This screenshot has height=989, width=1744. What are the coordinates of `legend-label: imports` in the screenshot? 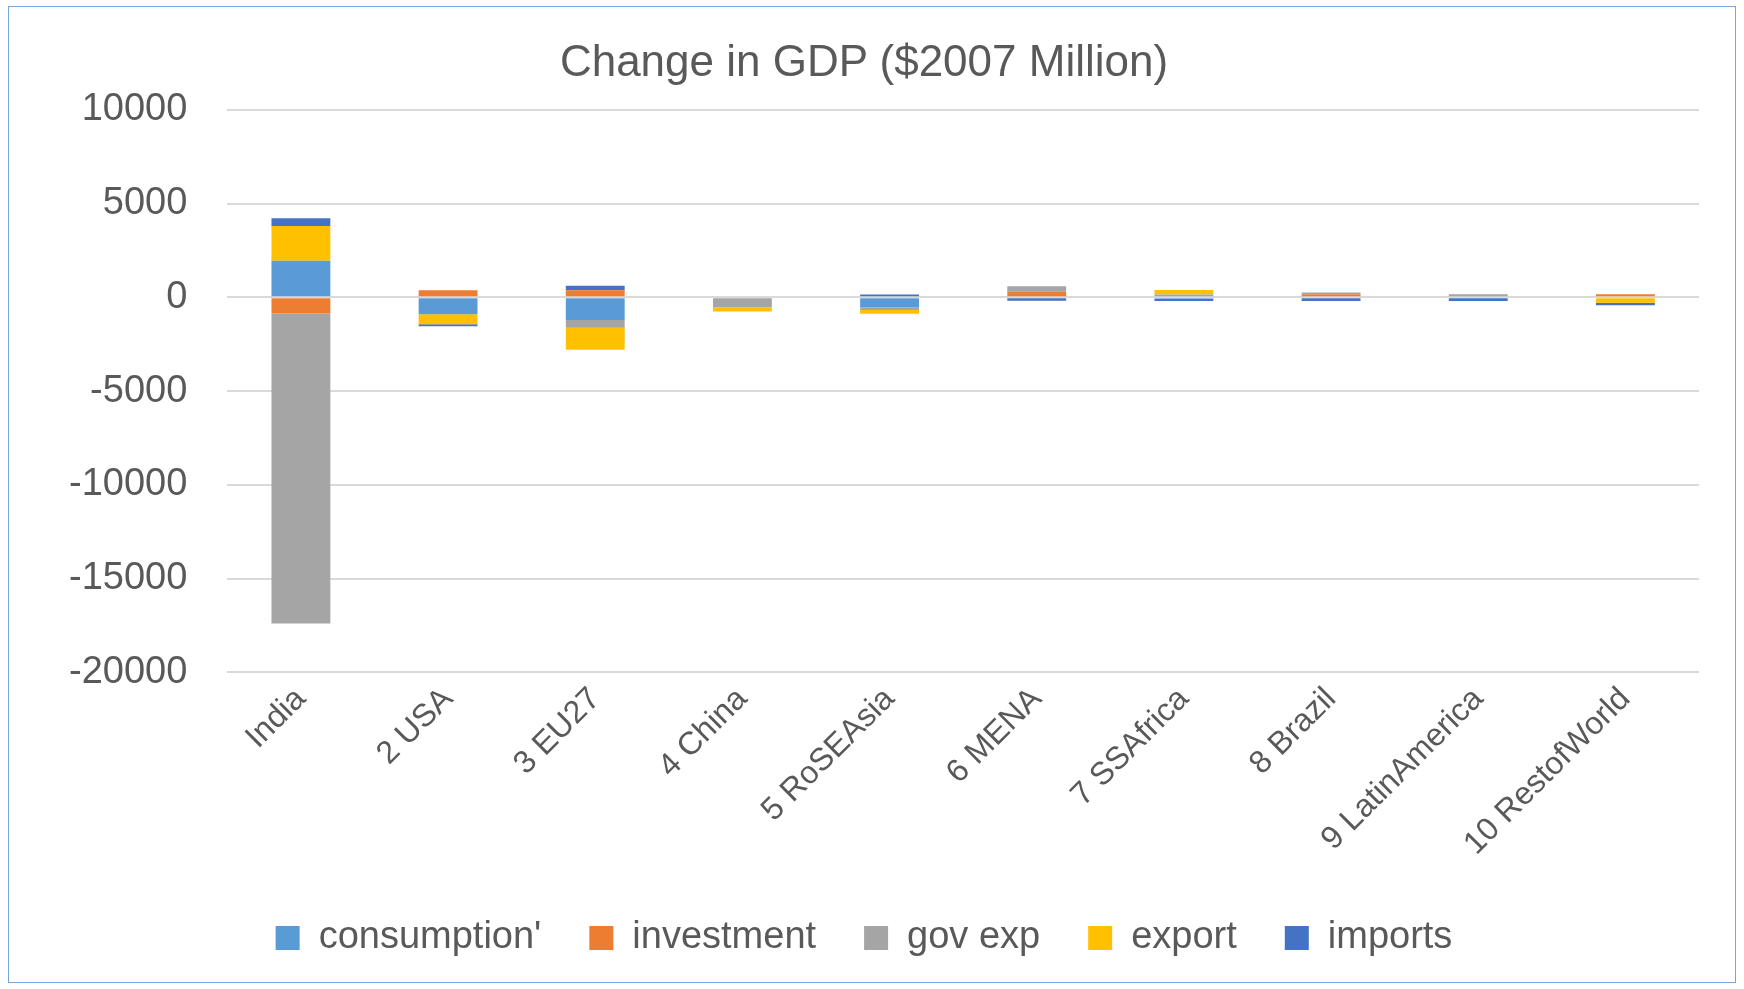 It's located at (1390, 935).